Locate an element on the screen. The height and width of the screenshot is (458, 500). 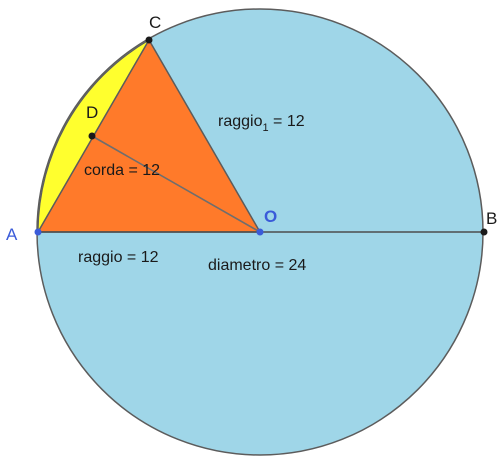
segment-do is located at coordinates (176, 184).